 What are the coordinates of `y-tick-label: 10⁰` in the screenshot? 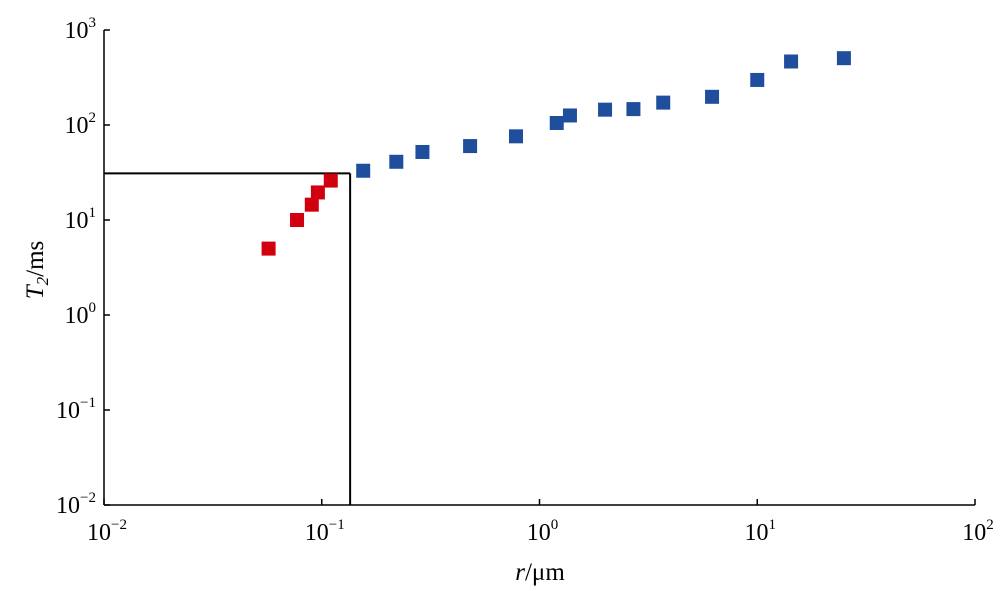 It's located at (81, 314).